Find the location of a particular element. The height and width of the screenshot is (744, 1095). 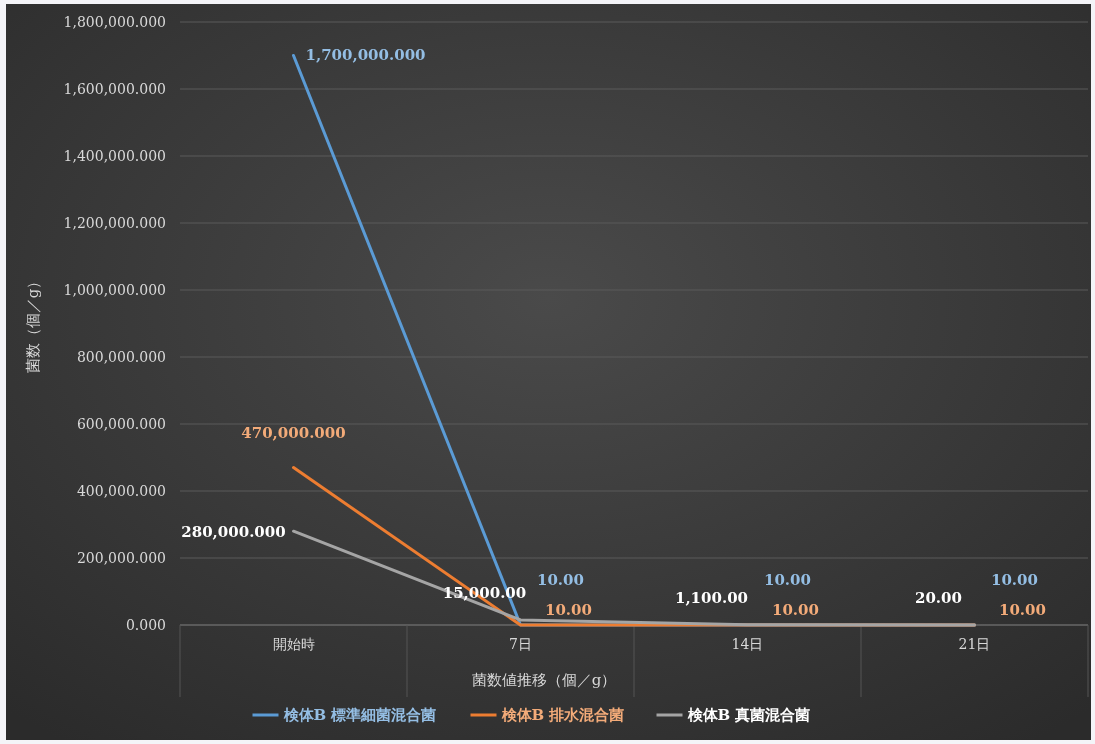

y-tick-label: 1,200,000.000 is located at coordinates (114, 223).